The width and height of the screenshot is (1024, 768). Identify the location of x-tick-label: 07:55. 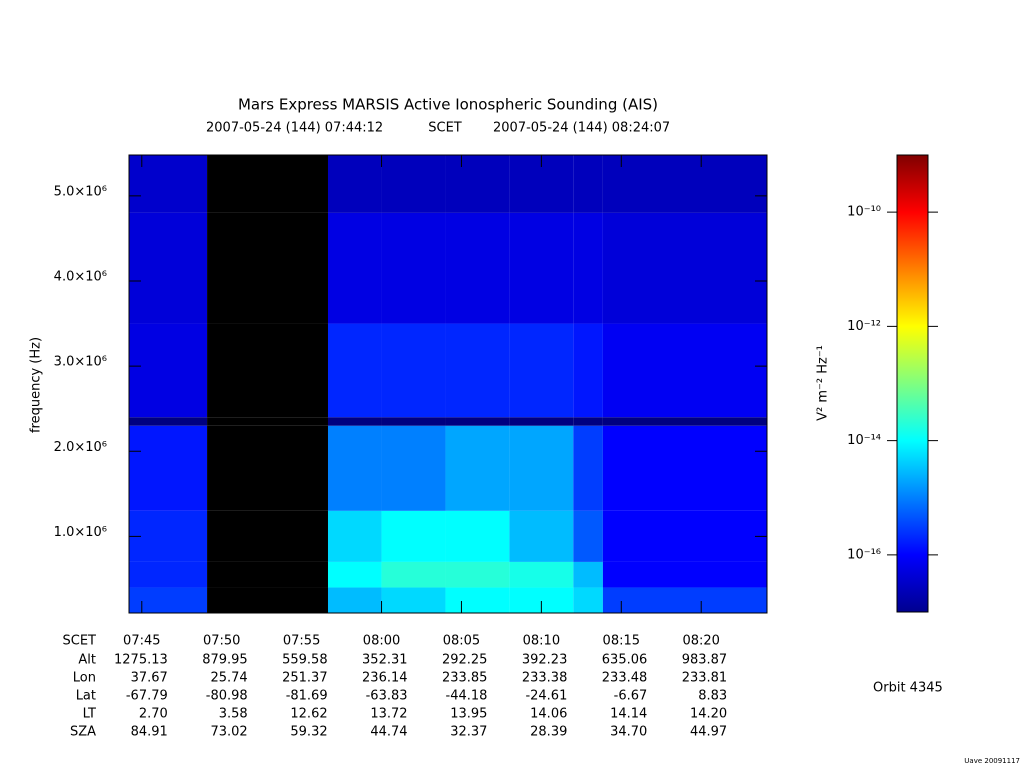
(301, 641).